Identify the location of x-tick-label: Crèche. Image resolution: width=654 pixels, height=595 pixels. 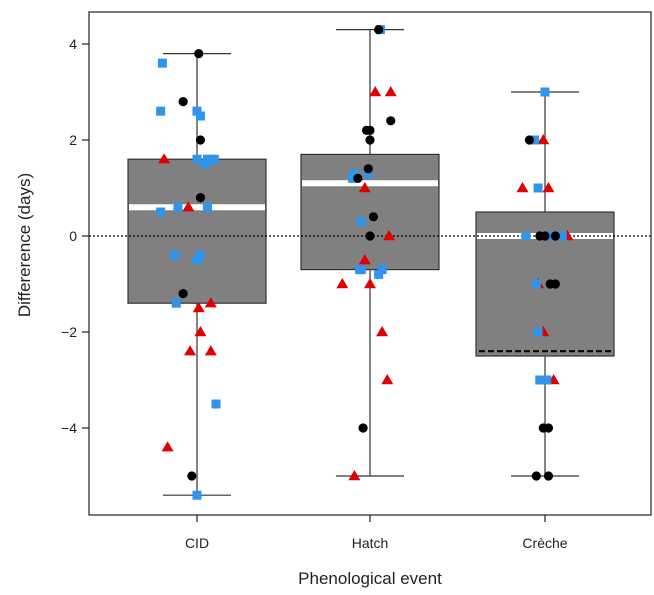
(544, 543).